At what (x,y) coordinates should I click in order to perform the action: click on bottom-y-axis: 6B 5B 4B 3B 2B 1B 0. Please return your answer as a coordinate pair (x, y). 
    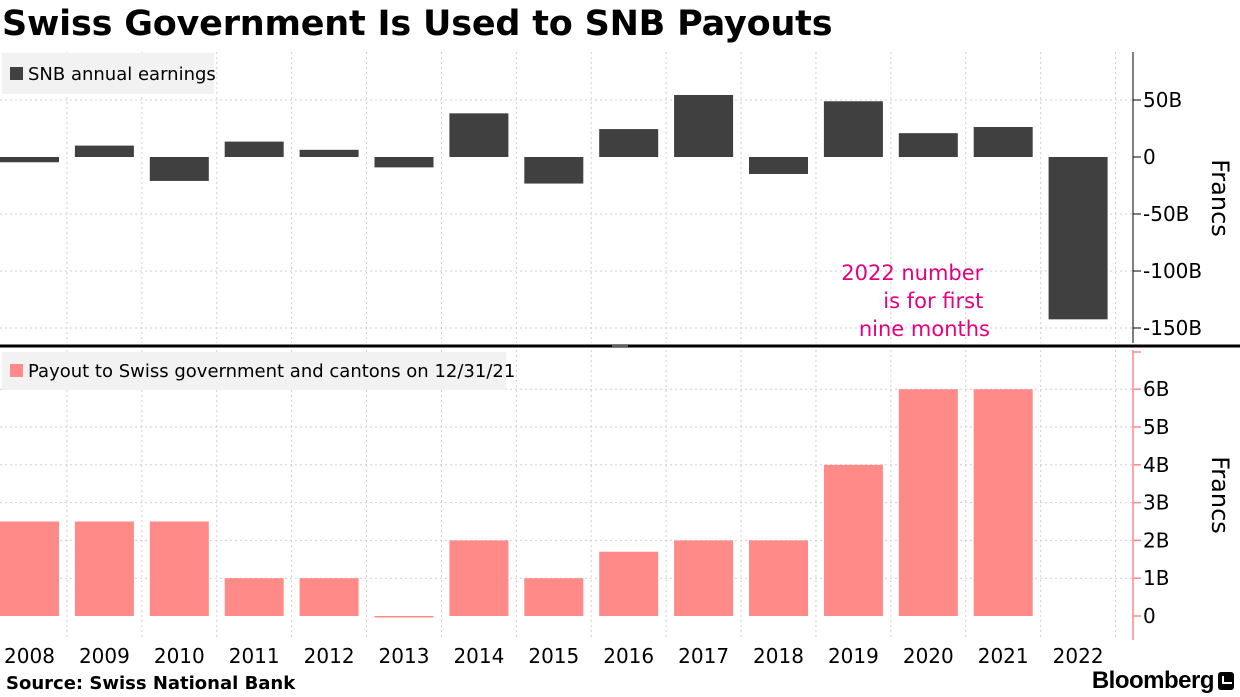
    Looking at the image, I should click on (1150, 495).